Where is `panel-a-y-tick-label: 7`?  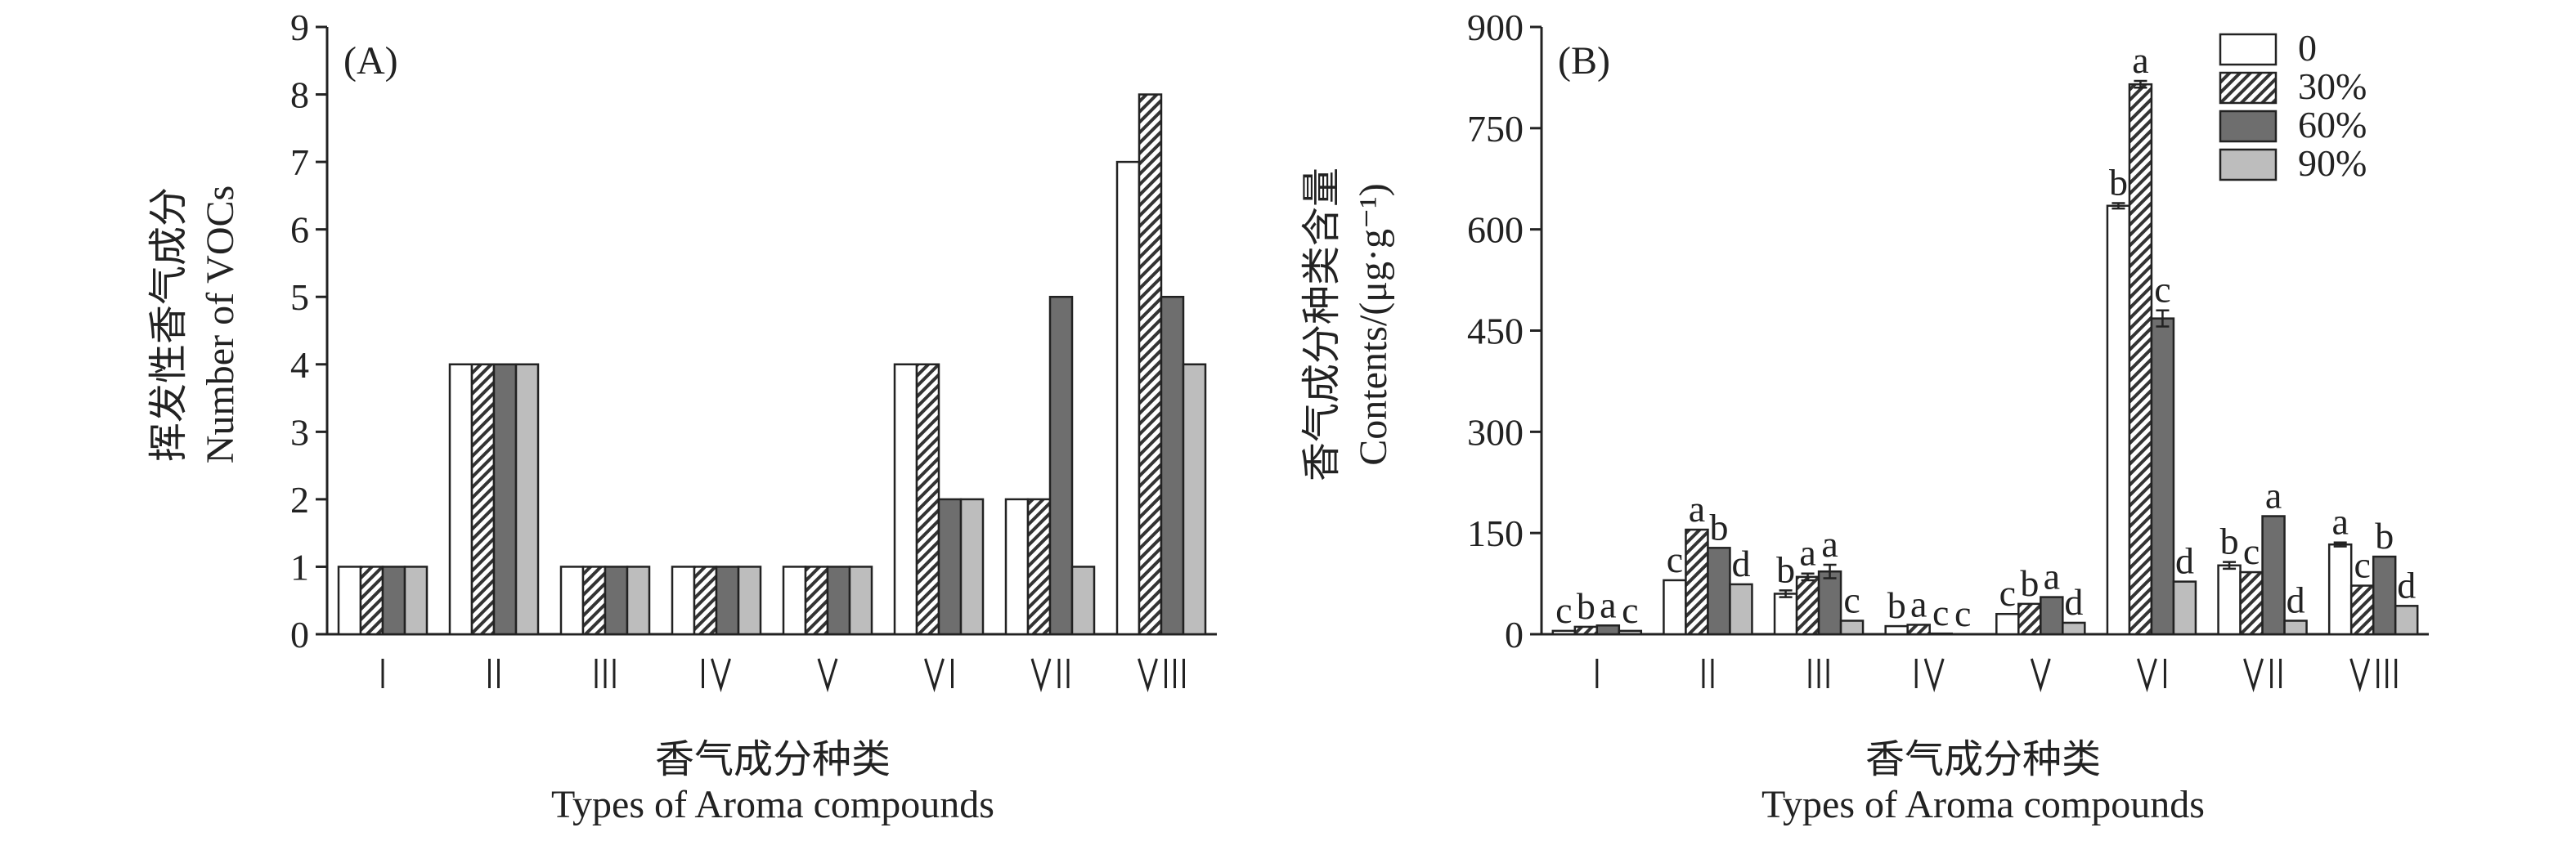 panel-a-y-tick-label: 7 is located at coordinates (299, 162).